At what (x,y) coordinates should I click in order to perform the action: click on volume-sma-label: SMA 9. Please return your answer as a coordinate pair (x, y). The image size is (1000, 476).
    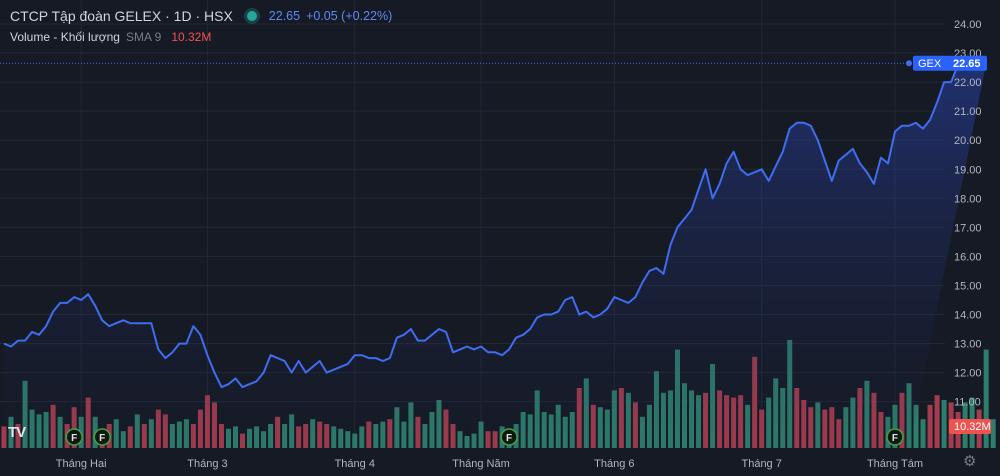
    Looking at the image, I should click on (143, 37).